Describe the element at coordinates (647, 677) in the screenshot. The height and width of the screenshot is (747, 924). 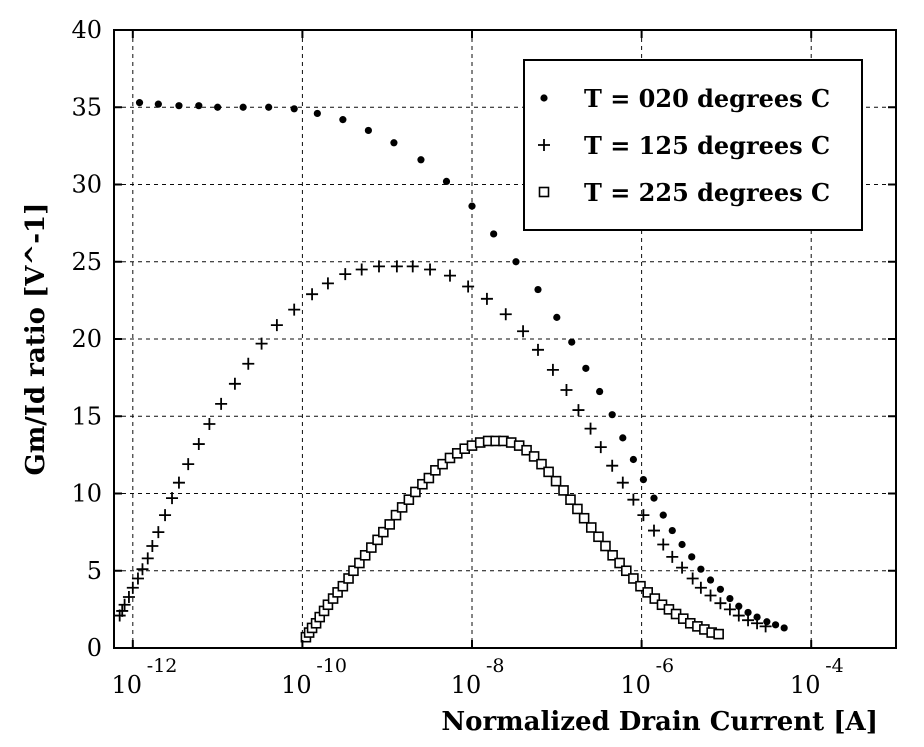
I see `x-tick-label: 10⁻⁶` at that location.